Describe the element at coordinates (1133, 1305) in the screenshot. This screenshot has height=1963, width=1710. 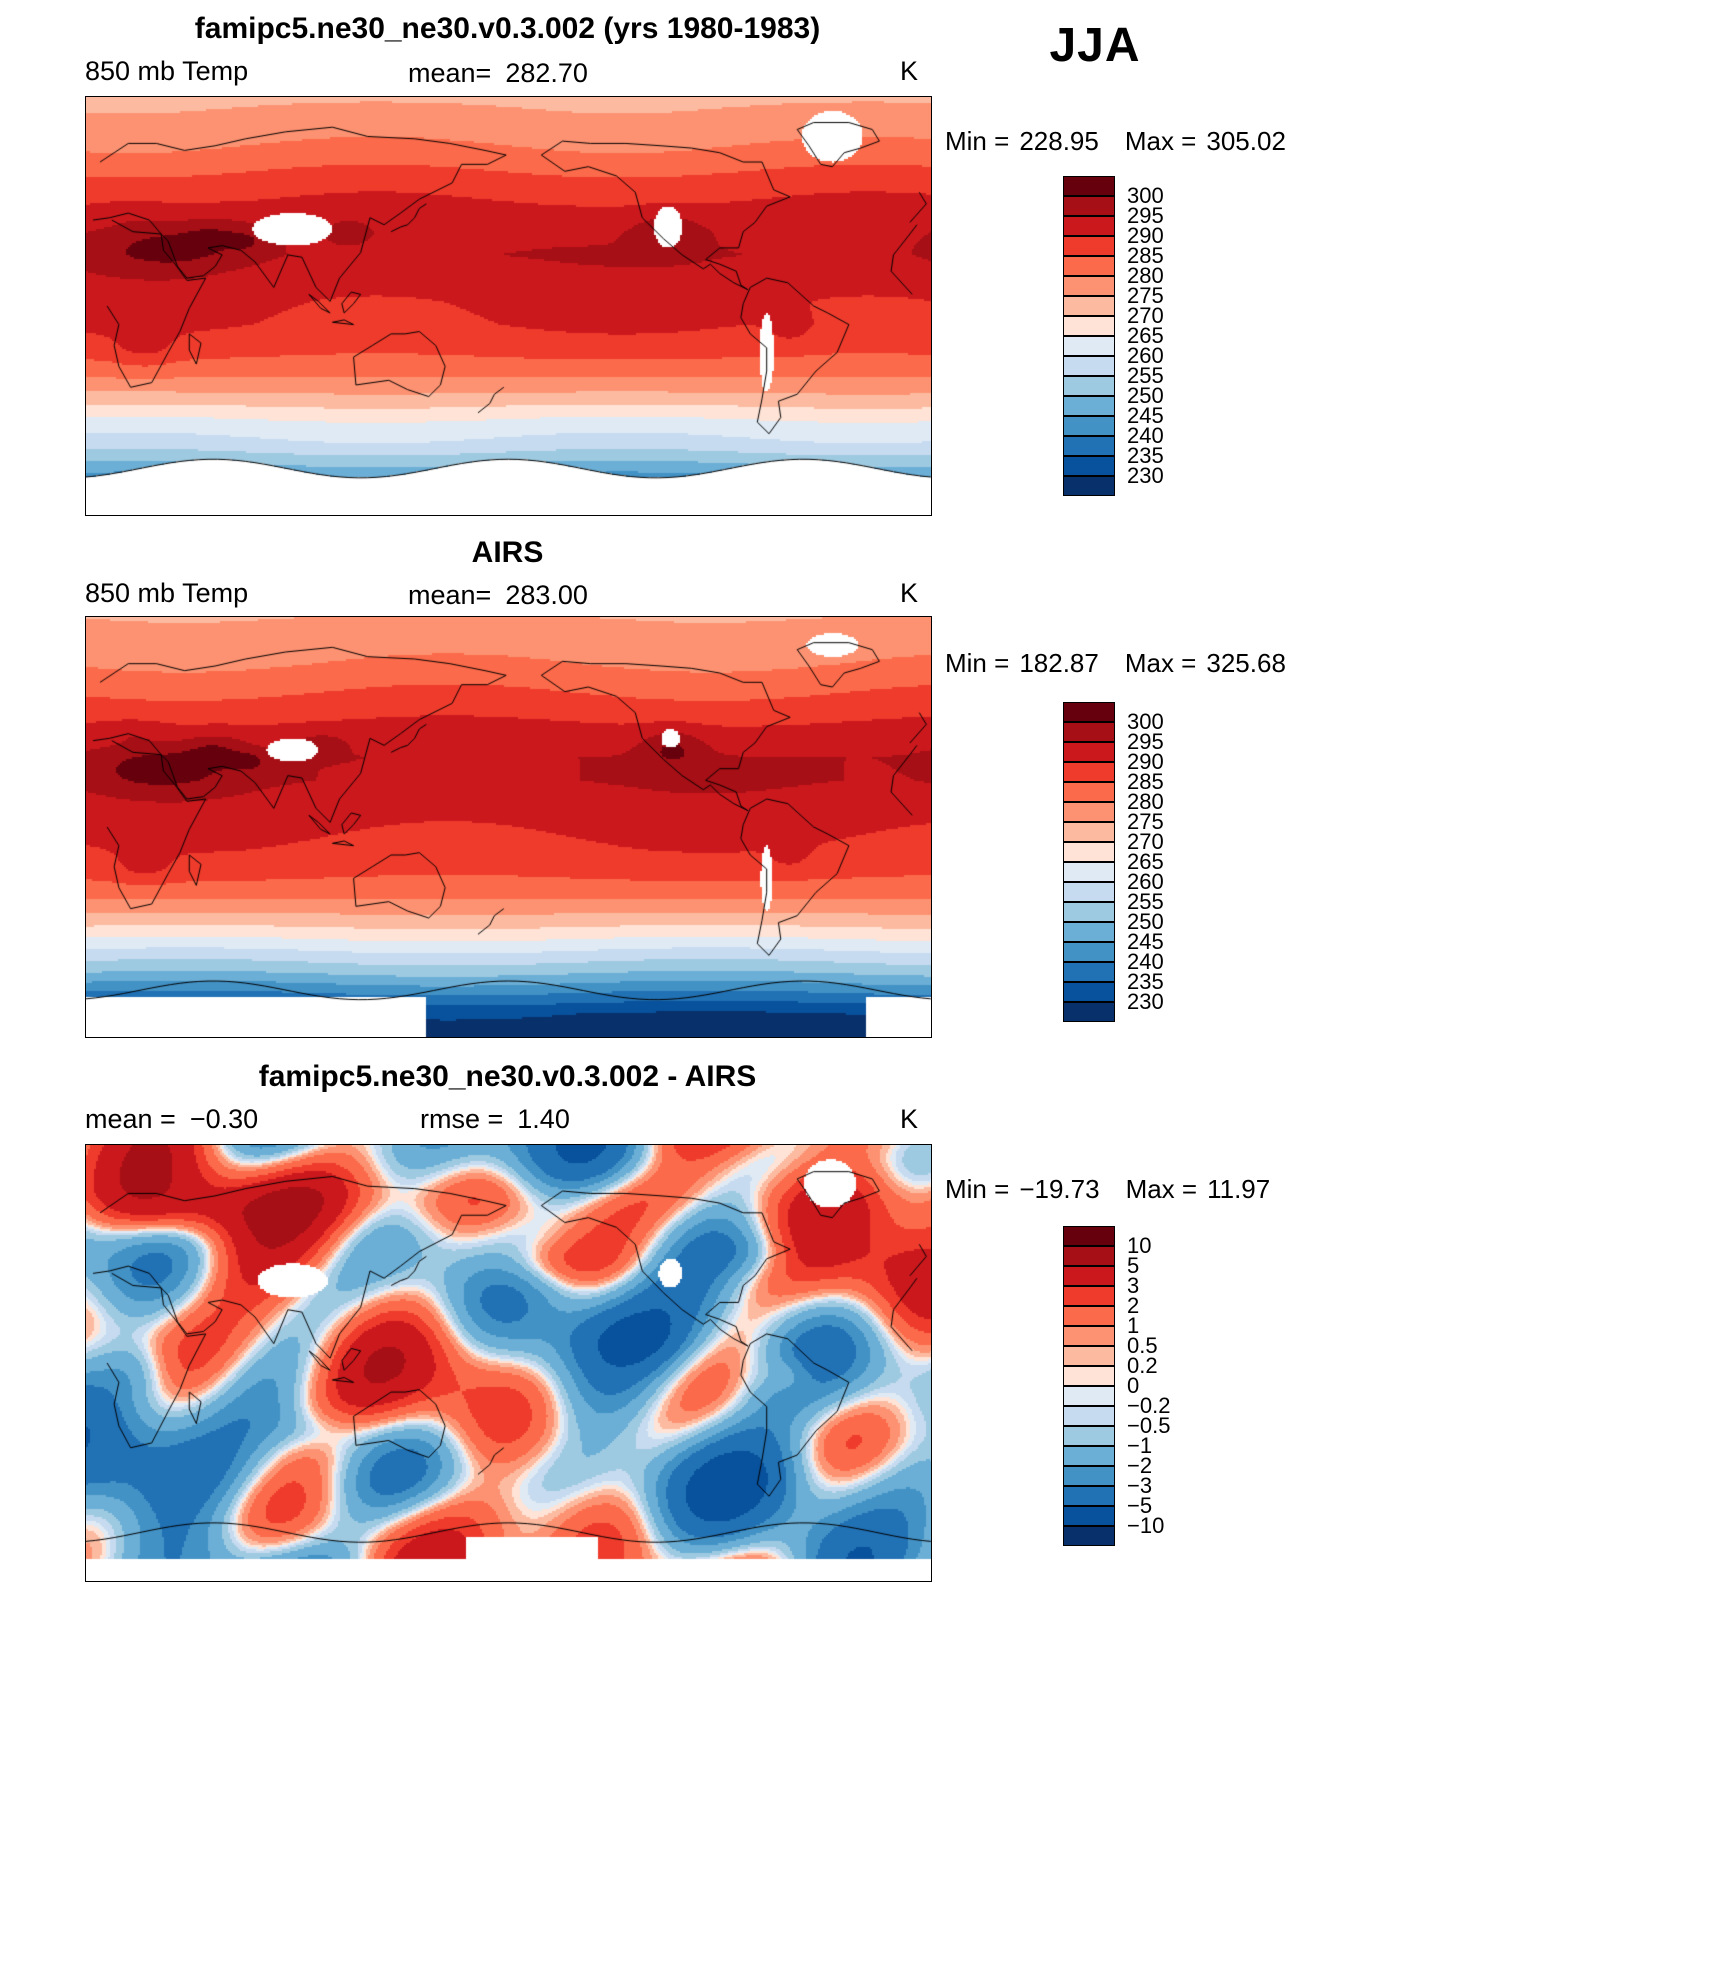
I see `colorbar-tick-label: 2` at that location.